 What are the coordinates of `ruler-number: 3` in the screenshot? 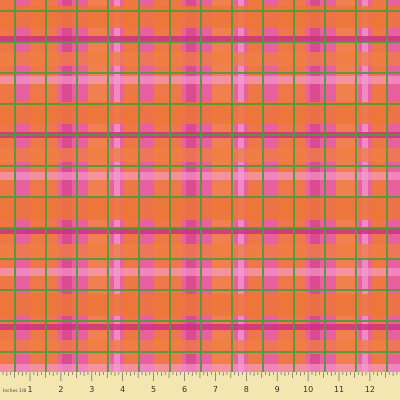 It's located at (91, 389).